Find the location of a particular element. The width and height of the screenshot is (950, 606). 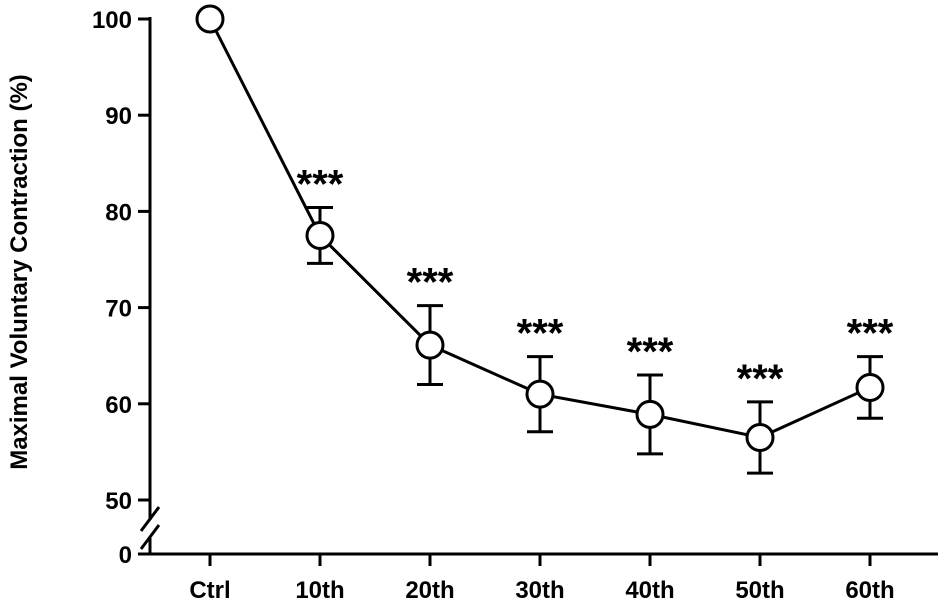

y-tick-label: 60 is located at coordinates (118, 405).